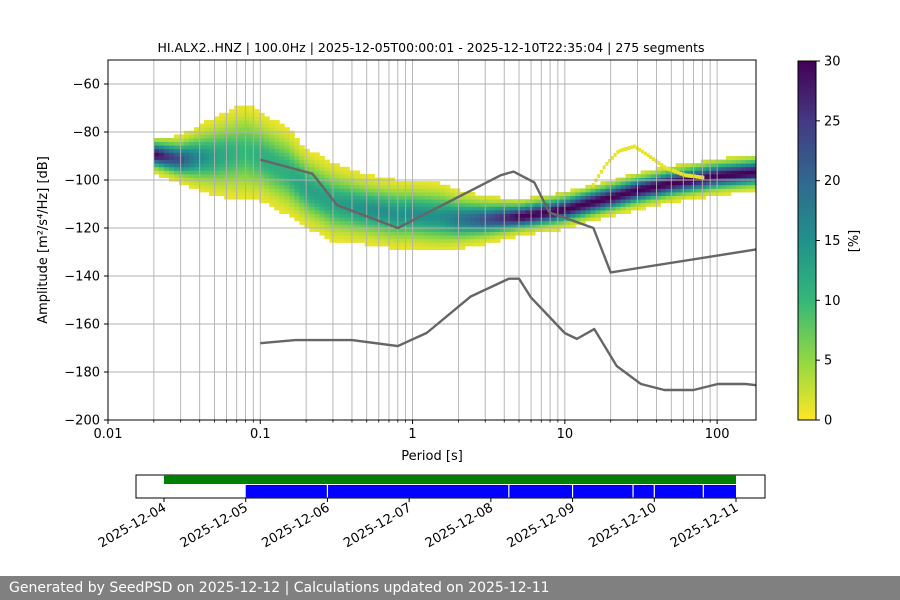  I want to click on colorbar-gradient, so click(807, 240).